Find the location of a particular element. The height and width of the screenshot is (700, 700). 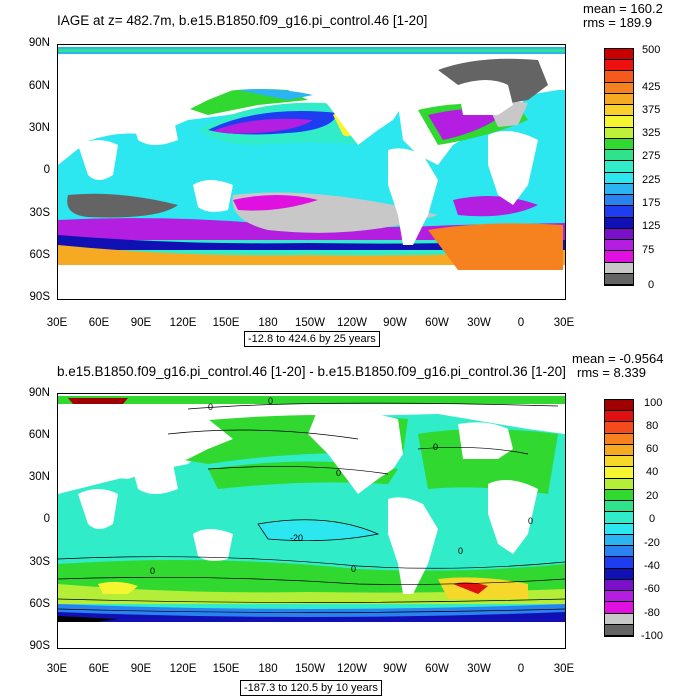

panel1-legend-375: 375 is located at coordinates (651, 110).